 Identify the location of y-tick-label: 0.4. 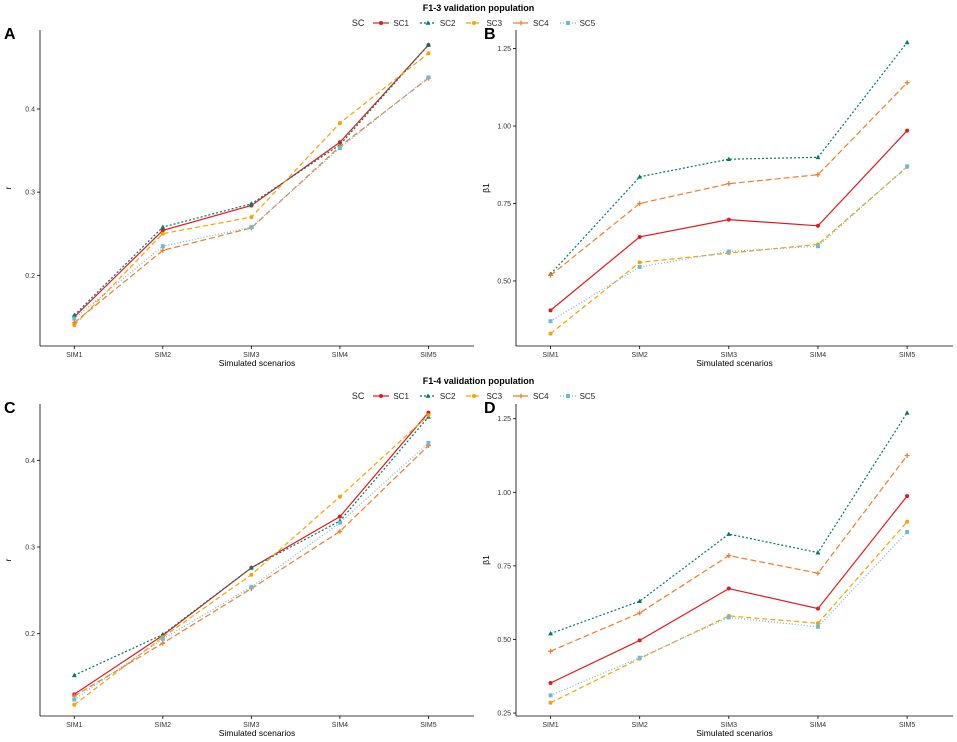
(30, 110).